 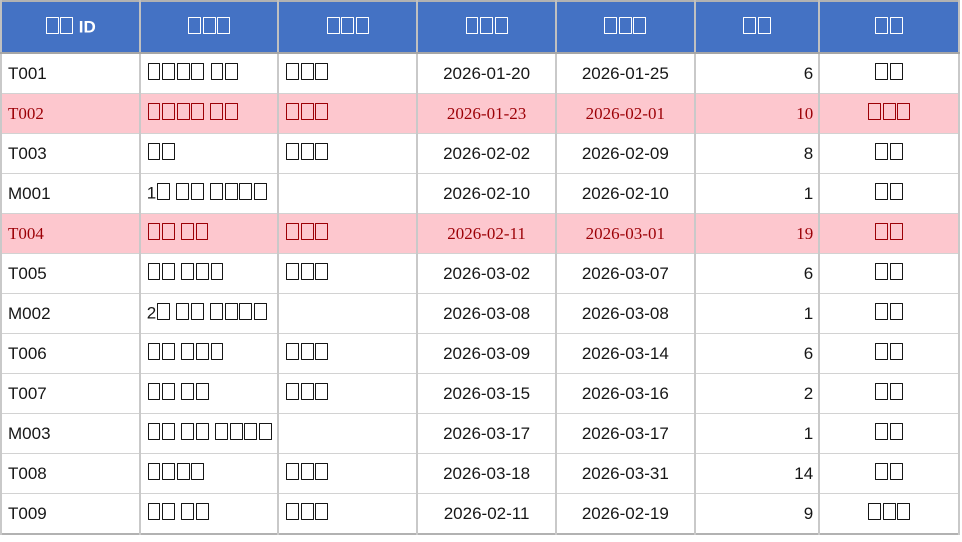 What do you see at coordinates (486, 73) in the screenshot?
I see `table-cell: 2026-01-20` at bounding box center [486, 73].